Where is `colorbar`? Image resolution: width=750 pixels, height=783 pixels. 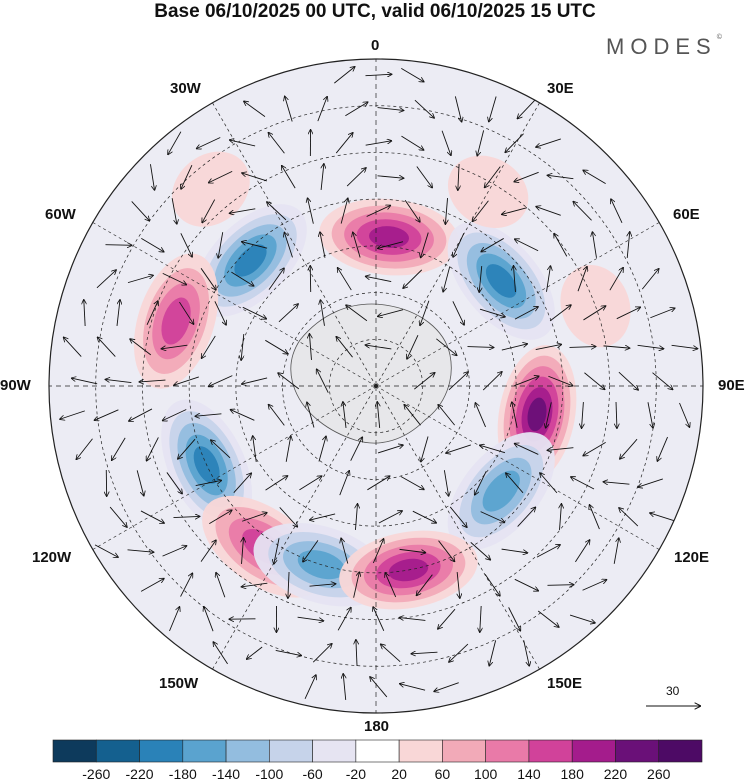 colorbar is located at coordinates (377, 751).